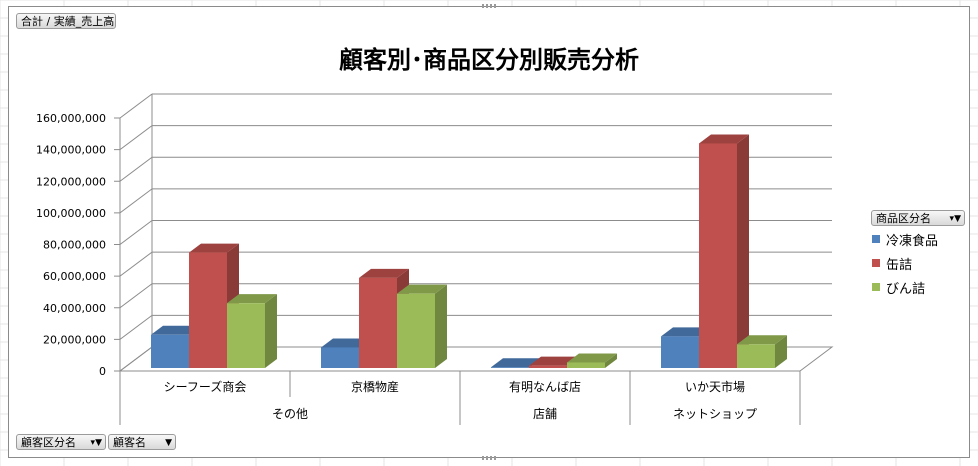 This screenshot has height=466, width=978. I want to click on group-label: 店舗, so click(545, 414).